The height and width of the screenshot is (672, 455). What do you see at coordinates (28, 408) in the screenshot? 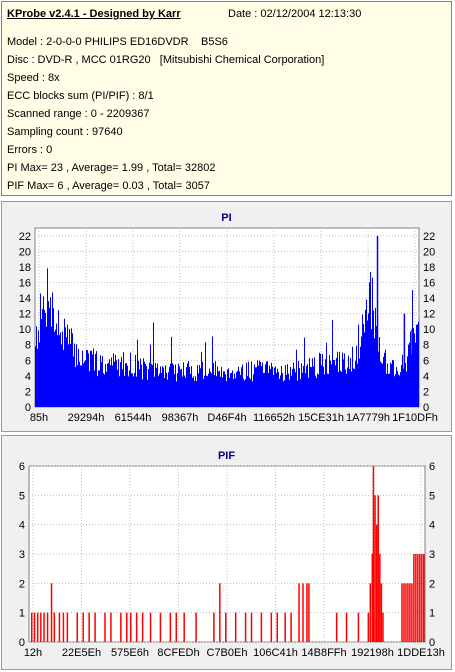
I see `y-tick-label-left: 0` at bounding box center [28, 408].